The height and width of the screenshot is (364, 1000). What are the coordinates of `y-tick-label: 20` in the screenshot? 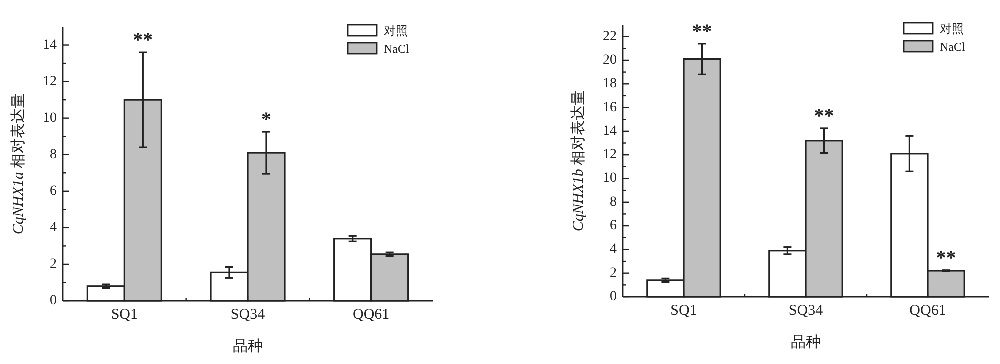 It's located at (610, 60).